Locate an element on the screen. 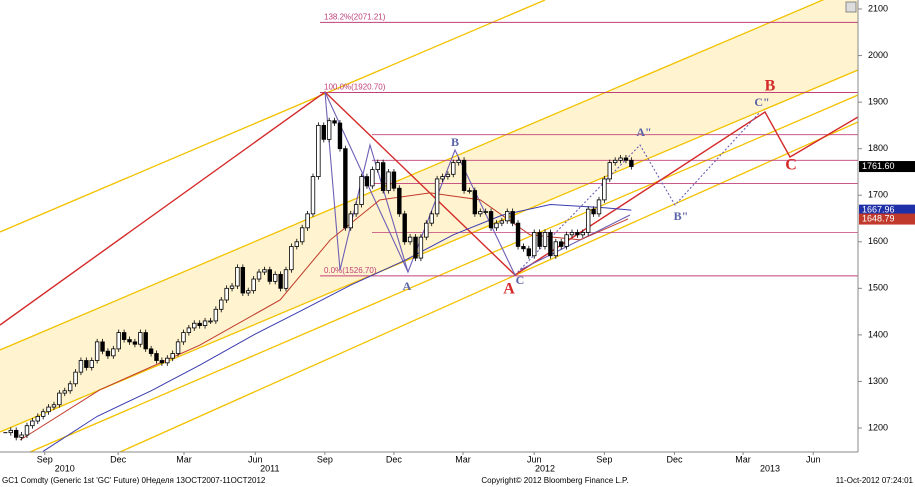  price-tag-label: 1761.60 is located at coordinates (878, 166).